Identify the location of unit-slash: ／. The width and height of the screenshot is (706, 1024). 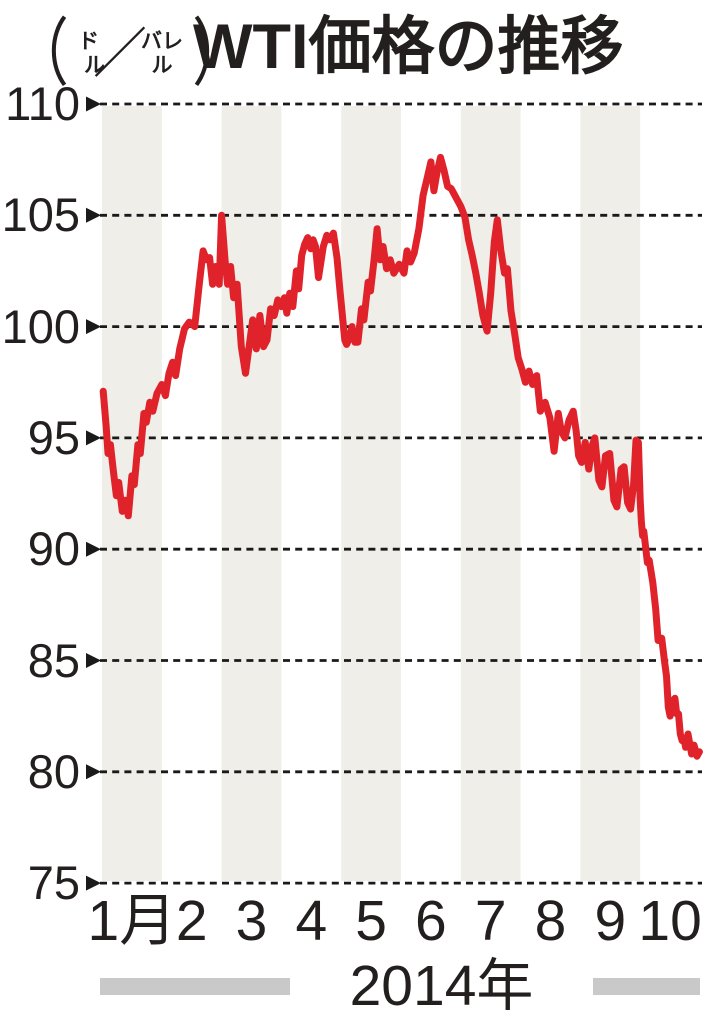
(120, 54).